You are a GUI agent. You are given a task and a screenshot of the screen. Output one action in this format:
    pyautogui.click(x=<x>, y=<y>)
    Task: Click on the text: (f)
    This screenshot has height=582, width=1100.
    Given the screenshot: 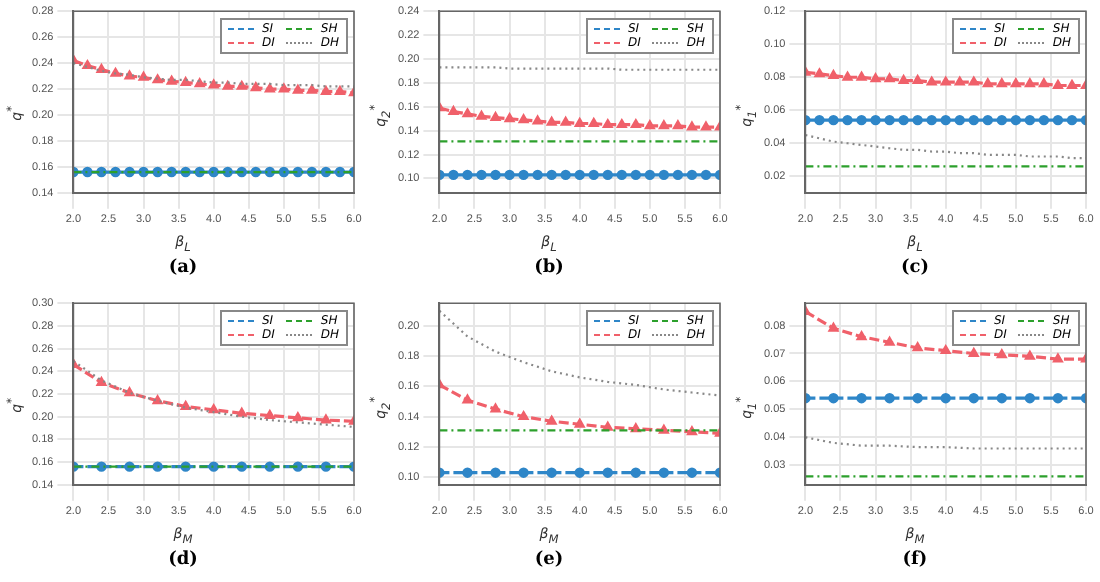 What is the action you would take?
    pyautogui.click(x=915, y=560)
    